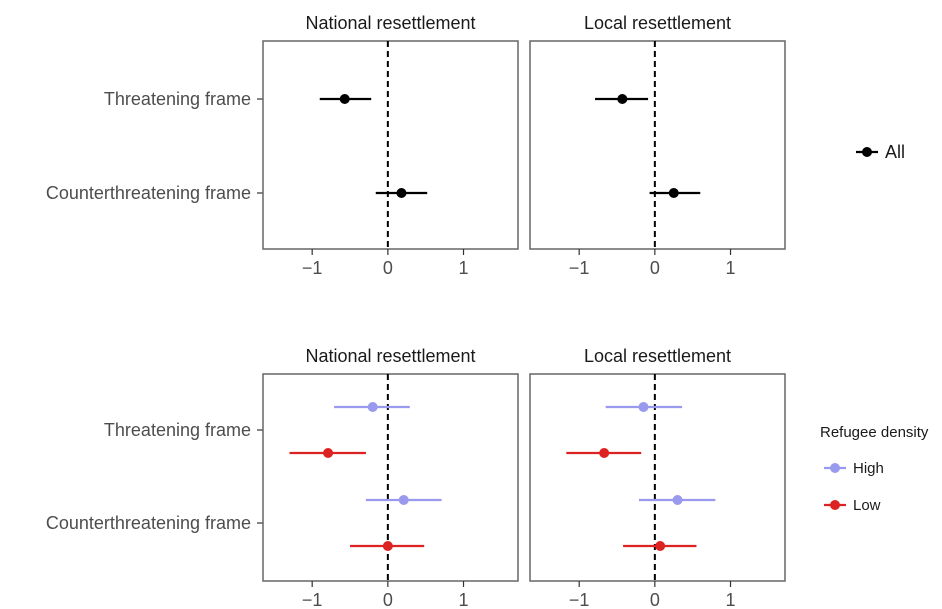  I want to click on legend: Refugee density High Low, so click(874, 469).